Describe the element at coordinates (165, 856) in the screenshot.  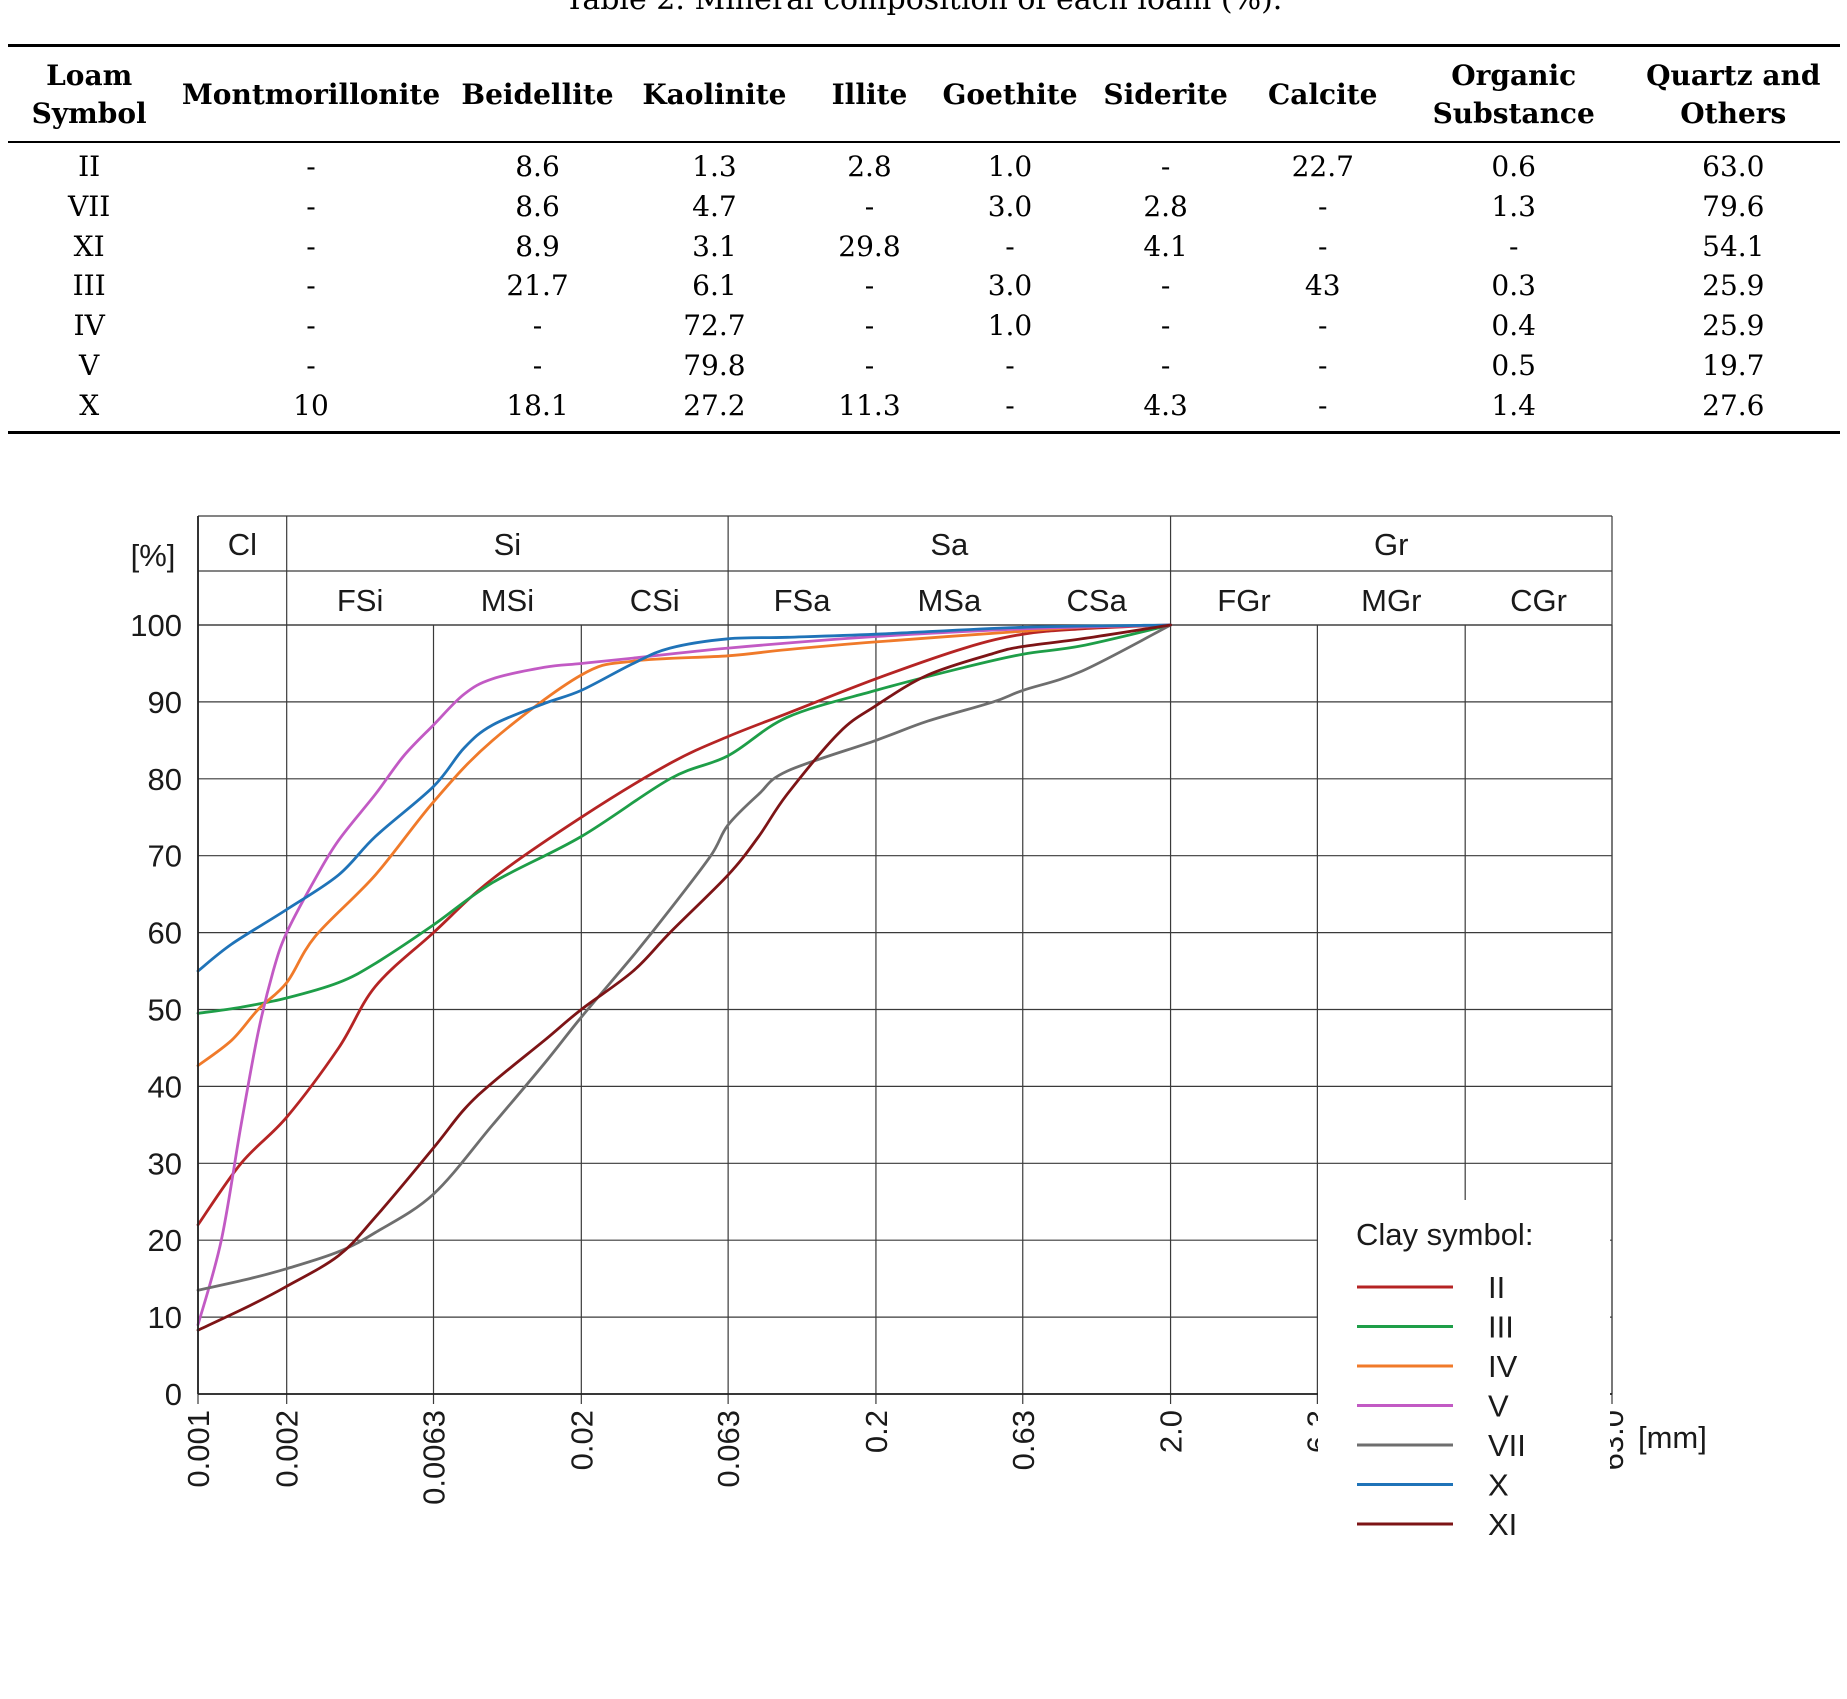
I see `y-tick-label: 70` at that location.